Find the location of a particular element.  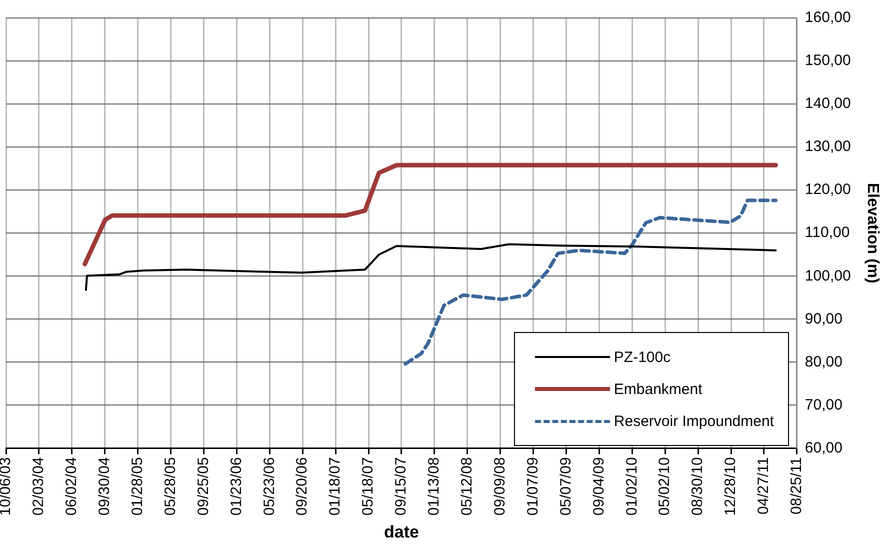

y-tick-label: 130,00 is located at coordinates (827, 147).